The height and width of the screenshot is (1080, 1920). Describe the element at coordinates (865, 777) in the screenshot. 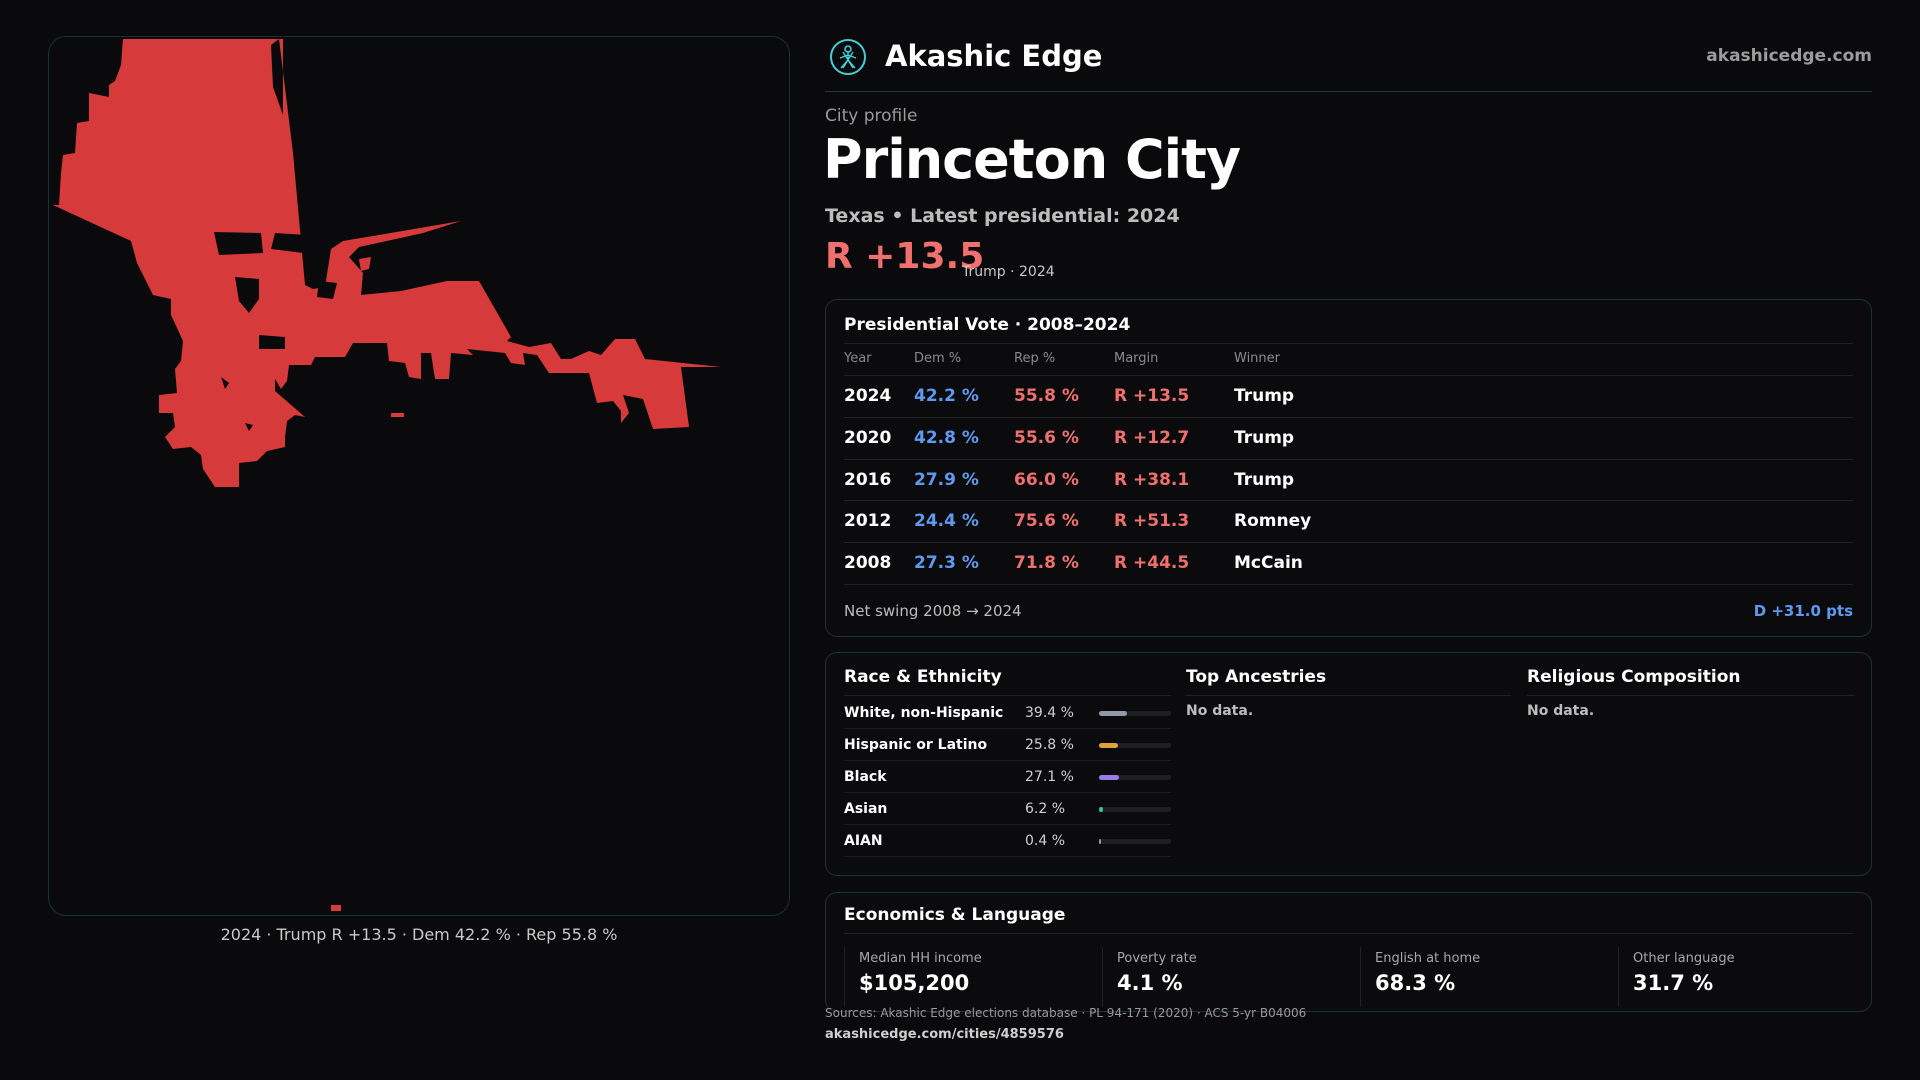

I see `race-label: Black` at that location.